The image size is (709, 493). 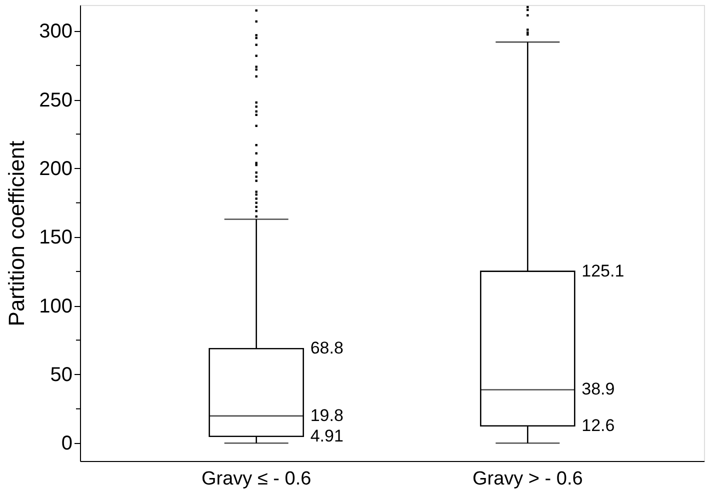 What do you see at coordinates (327, 436) in the screenshot?
I see `annotation: 4.91` at bounding box center [327, 436].